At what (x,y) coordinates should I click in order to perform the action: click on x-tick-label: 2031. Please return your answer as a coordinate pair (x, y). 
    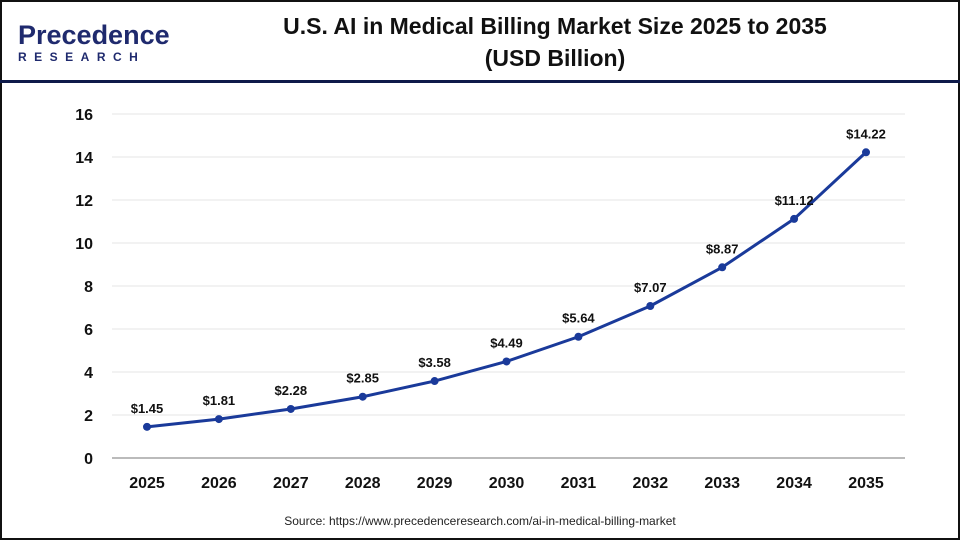
    Looking at the image, I should click on (579, 483).